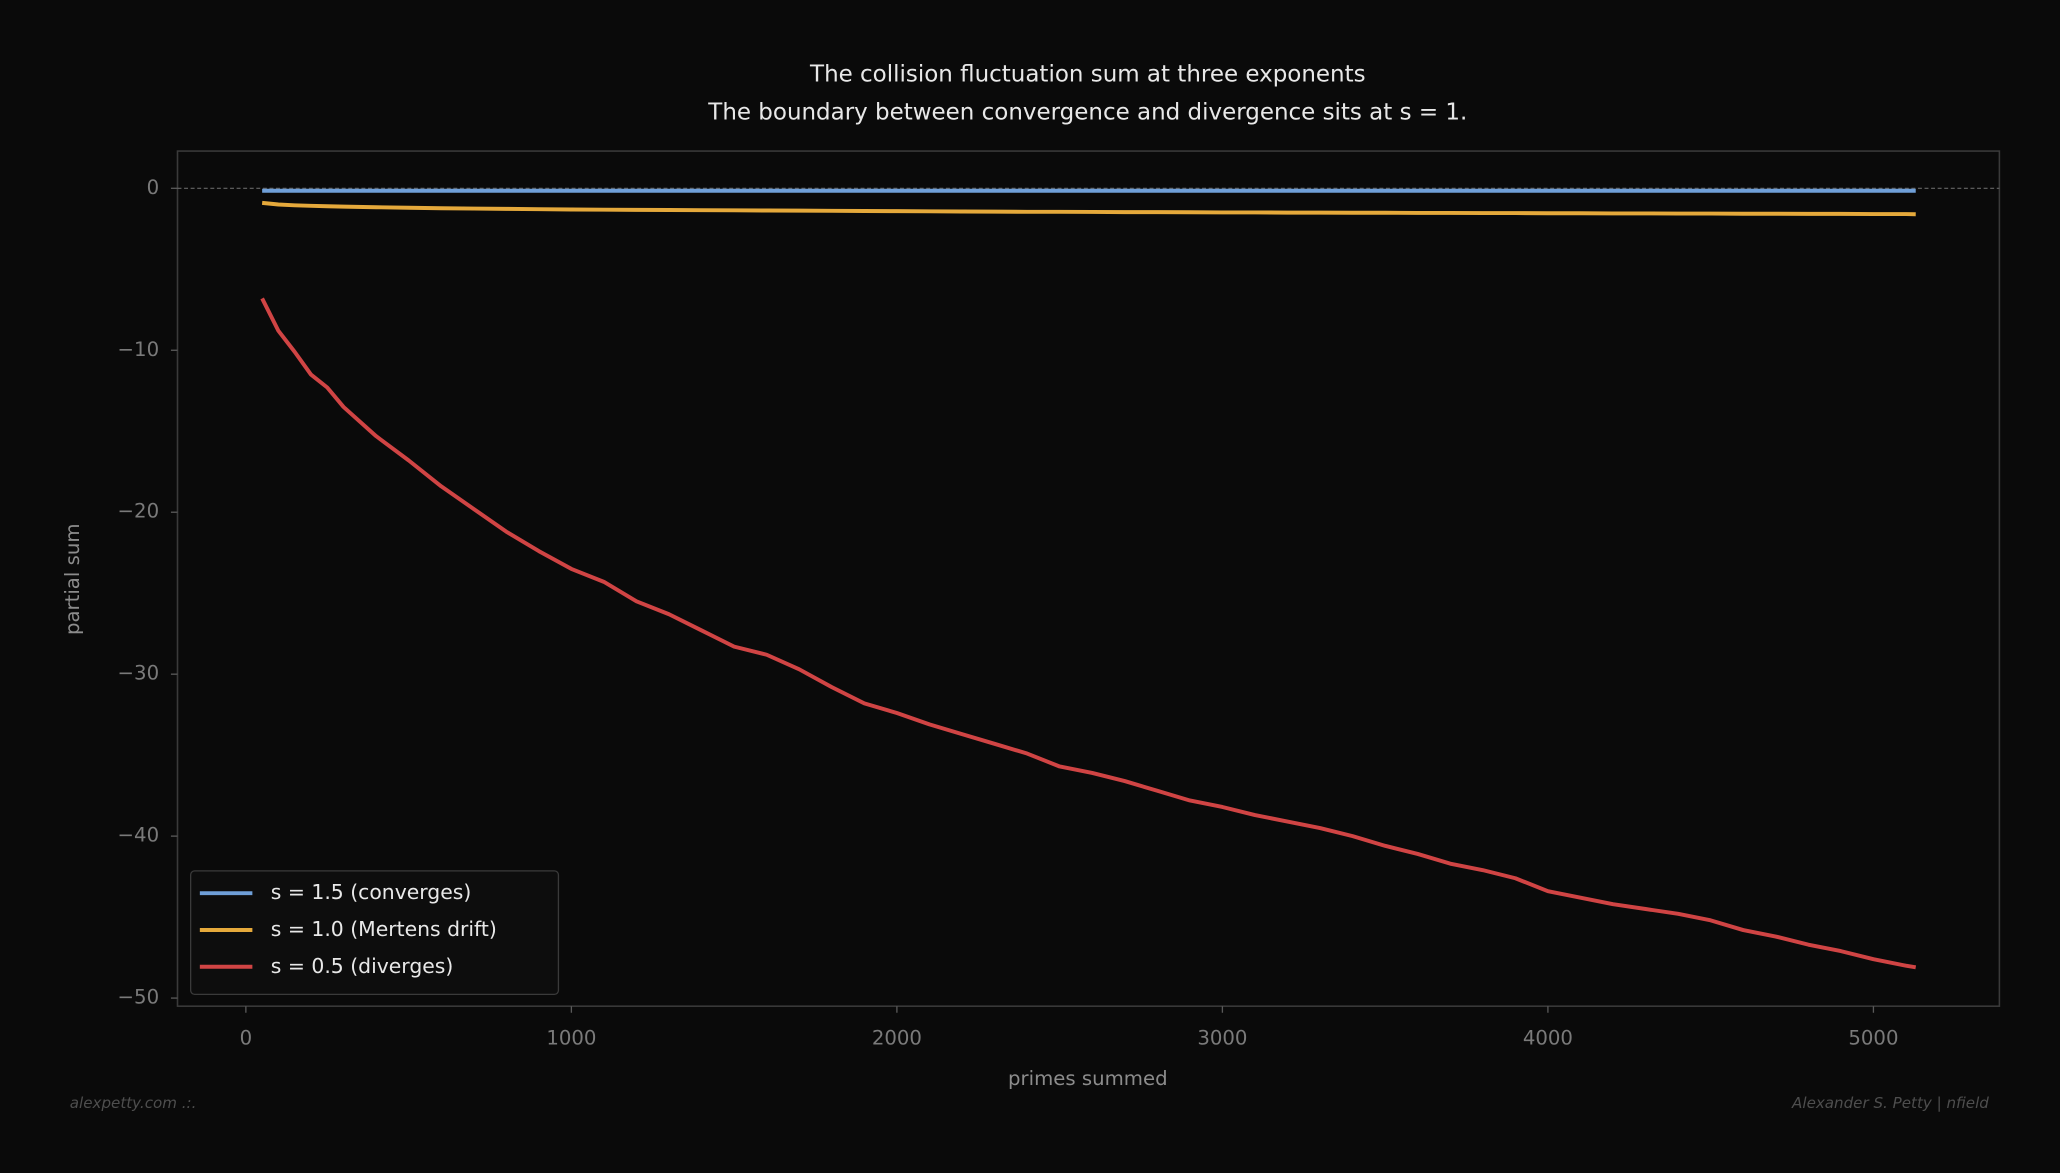 Image resolution: width=2060 pixels, height=1173 pixels. What do you see at coordinates (139, 997) in the screenshot?
I see `y-tick-label: −50` at bounding box center [139, 997].